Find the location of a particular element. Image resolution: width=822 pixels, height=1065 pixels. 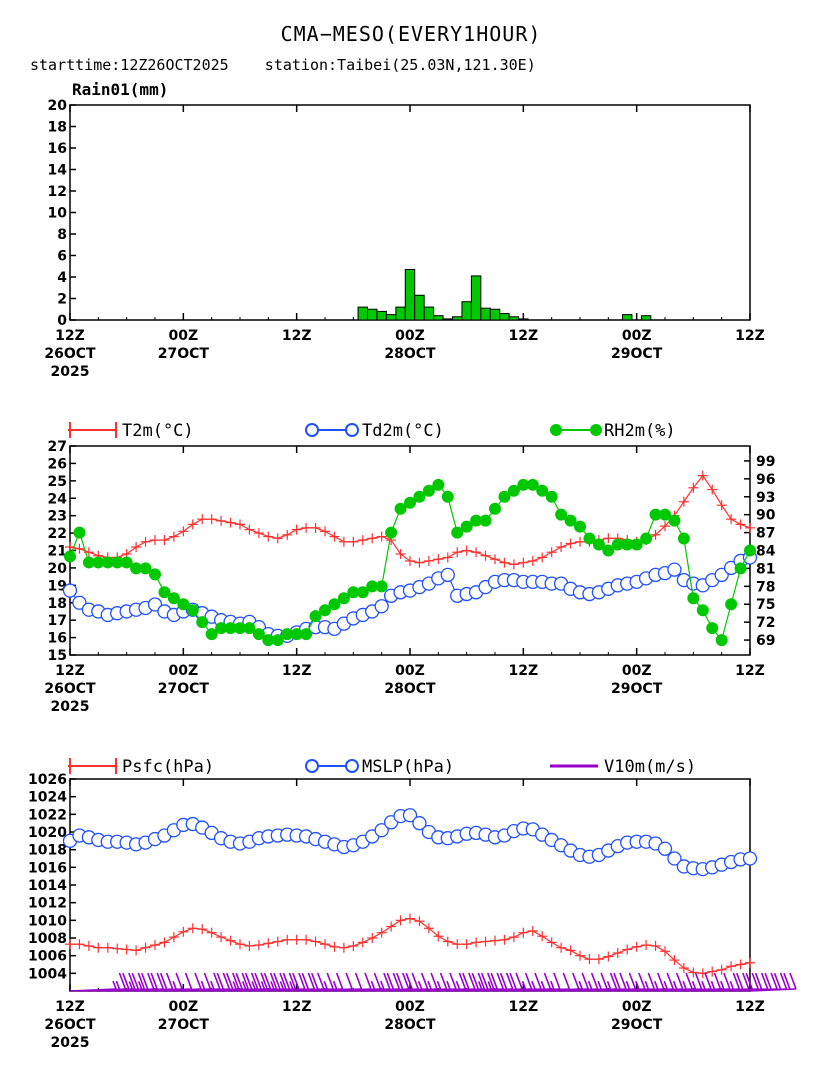

press-x-tick-4: 12Z is located at coordinates (524, 1007).